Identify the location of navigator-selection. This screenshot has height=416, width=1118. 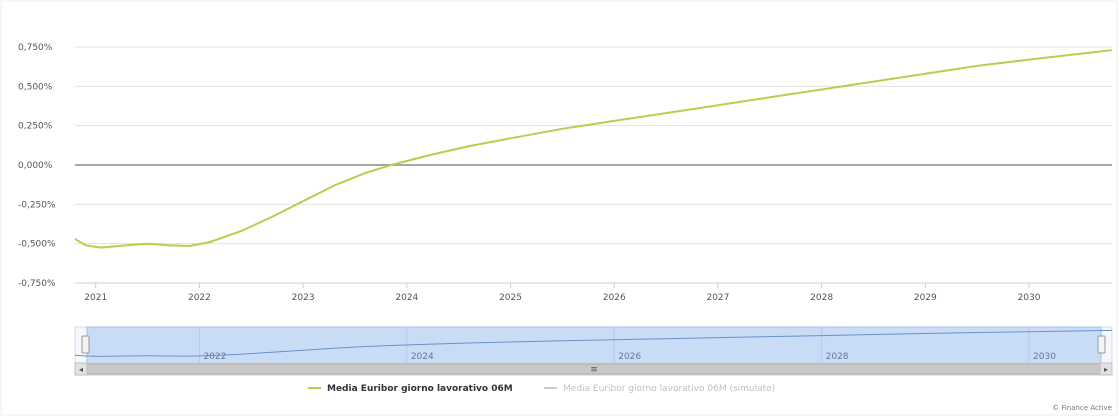
(594, 345).